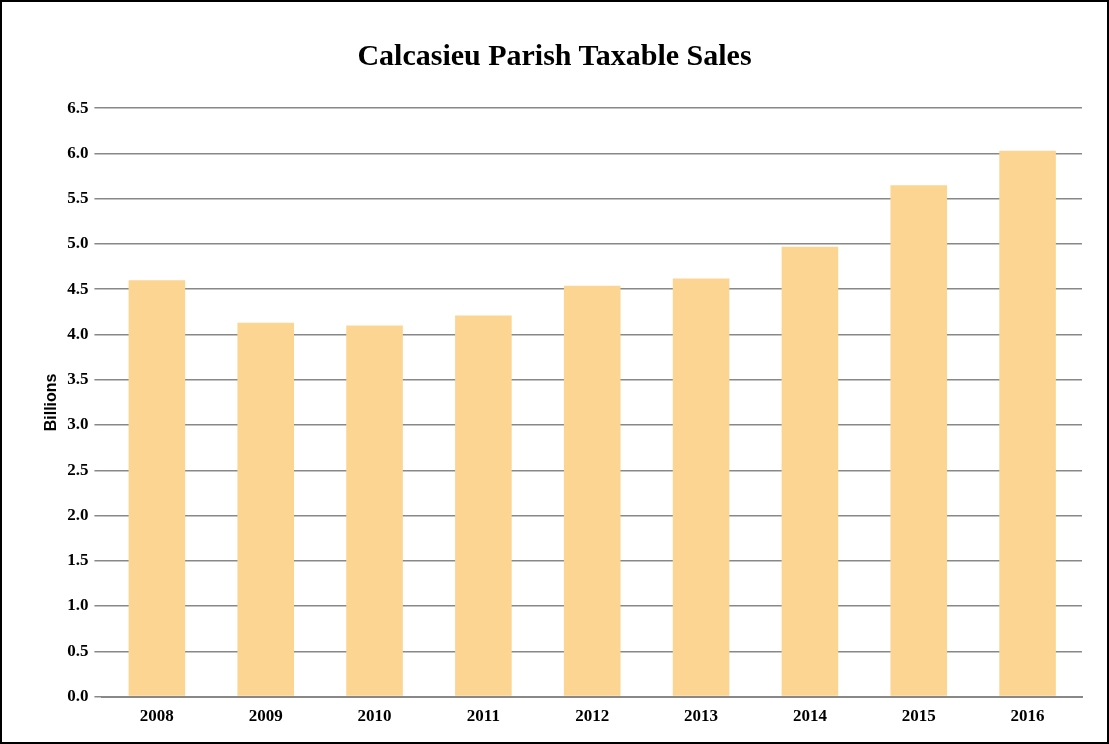 This screenshot has height=744, width=1109. I want to click on x-tick-label: 2013, so click(701, 716).